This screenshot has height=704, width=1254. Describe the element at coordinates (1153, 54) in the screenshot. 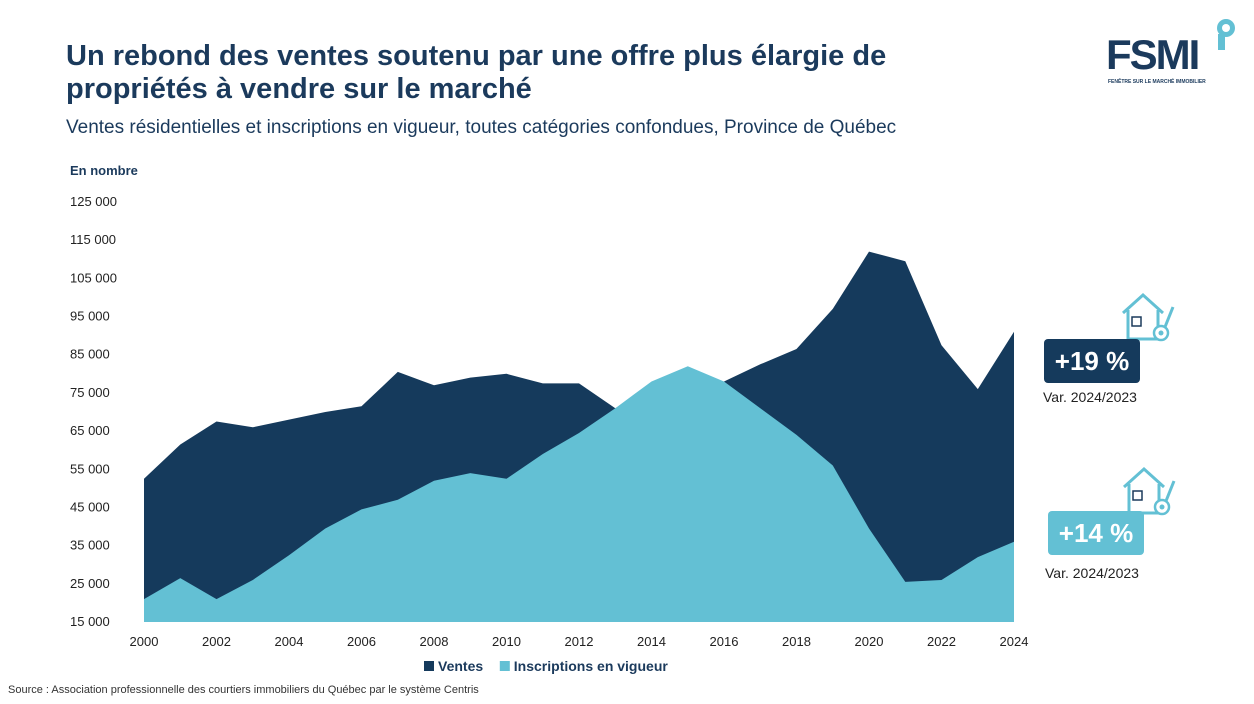

I see `logo-wordmark: FSMI` at that location.